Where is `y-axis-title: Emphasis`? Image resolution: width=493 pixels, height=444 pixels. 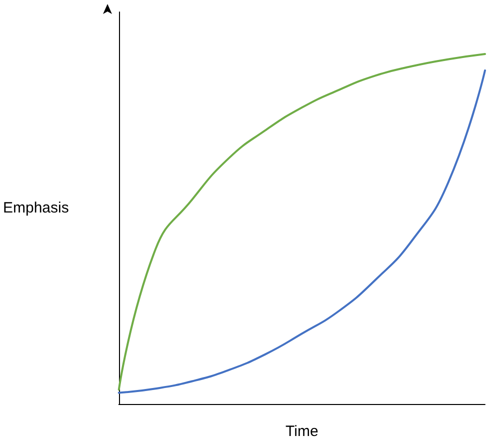
y-axis-title: Emphasis is located at coordinates (36, 208).